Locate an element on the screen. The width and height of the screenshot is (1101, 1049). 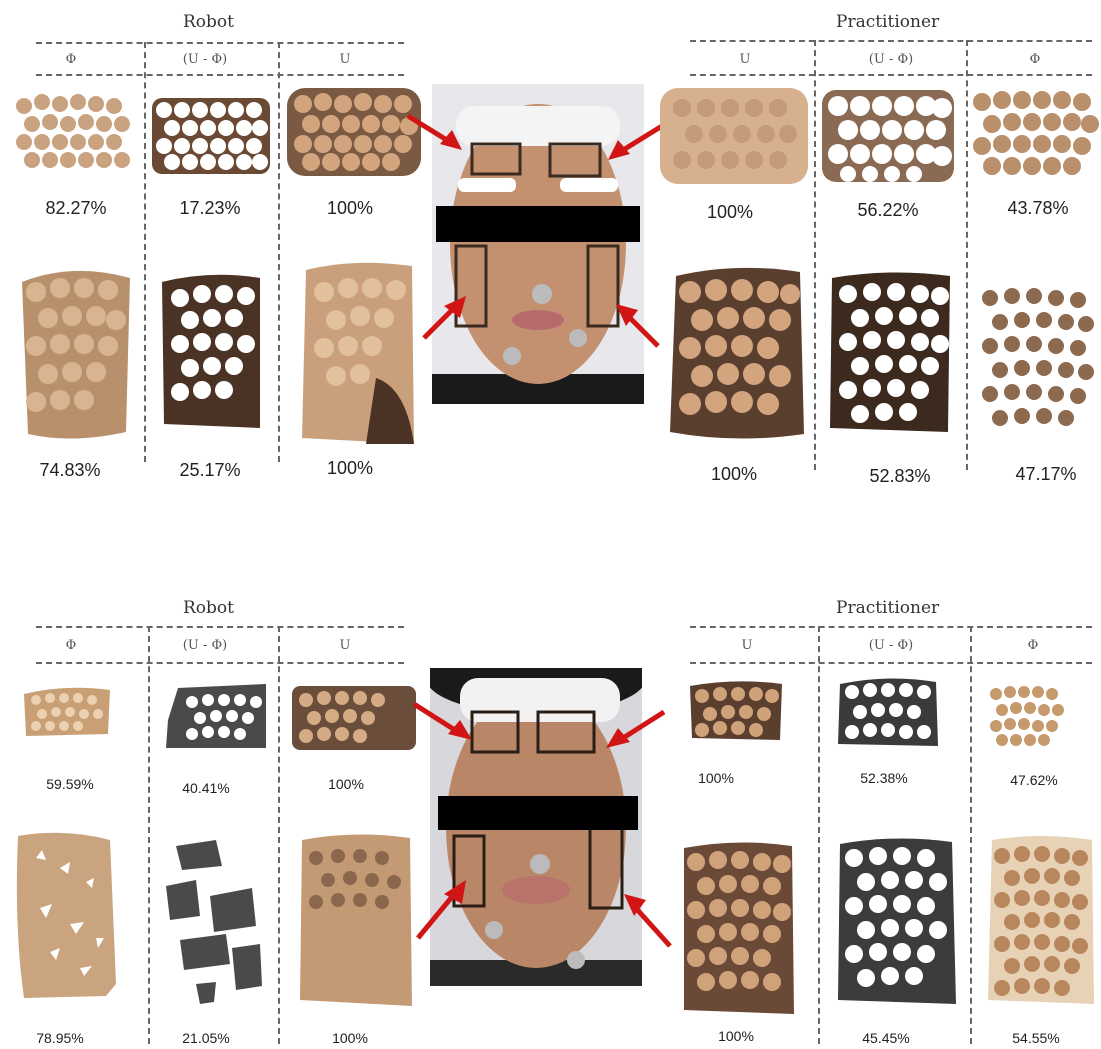
robot-row1-u-value: 100% is located at coordinates (346, 784).